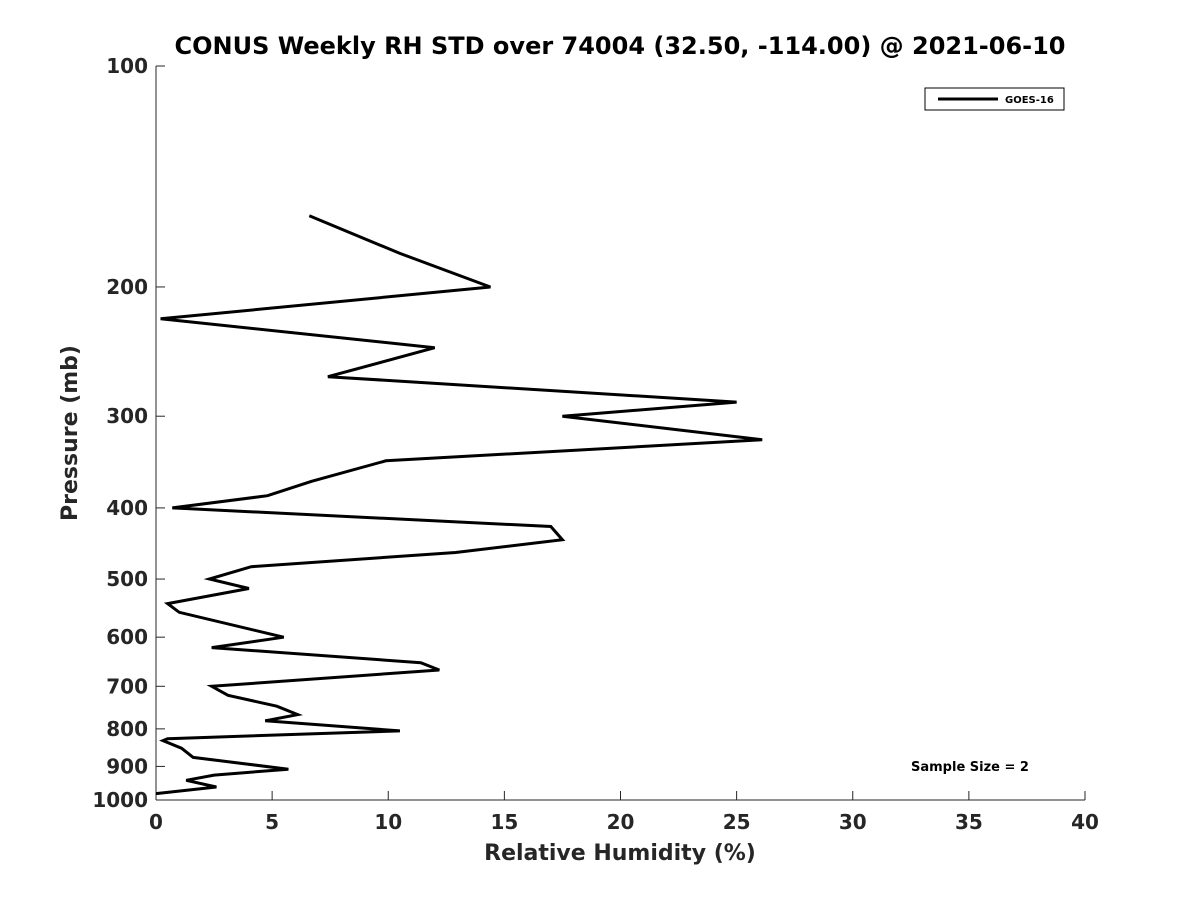 This screenshot has height=900, width=1200. What do you see at coordinates (737, 822) in the screenshot?
I see `x-tick-label: 25` at bounding box center [737, 822].